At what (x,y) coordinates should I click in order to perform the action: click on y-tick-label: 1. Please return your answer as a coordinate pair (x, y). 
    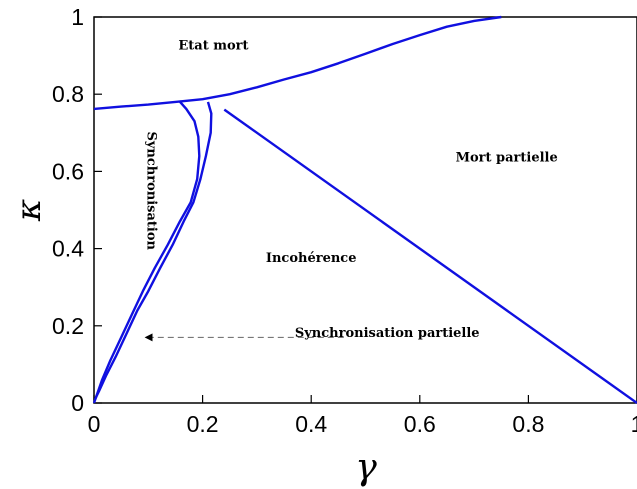
    Looking at the image, I should click on (77, 17).